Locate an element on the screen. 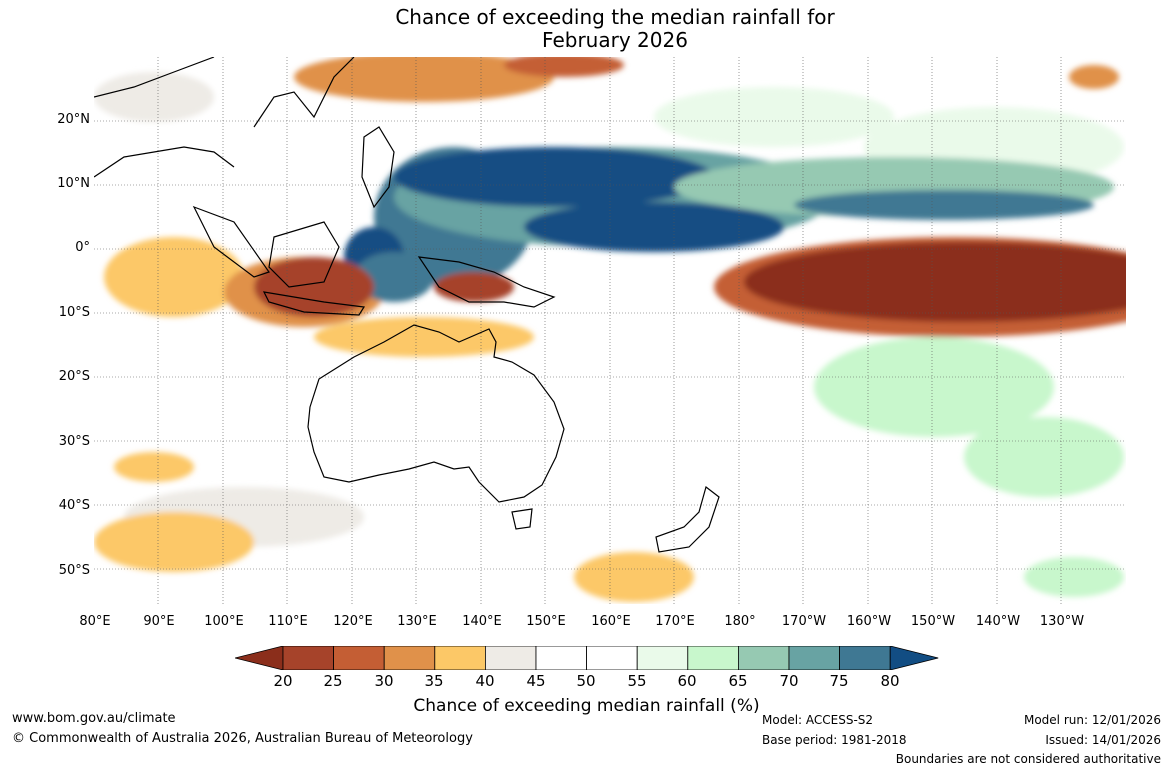 The height and width of the screenshot is (770, 1173). lon-label: 120°E is located at coordinates (353, 621).